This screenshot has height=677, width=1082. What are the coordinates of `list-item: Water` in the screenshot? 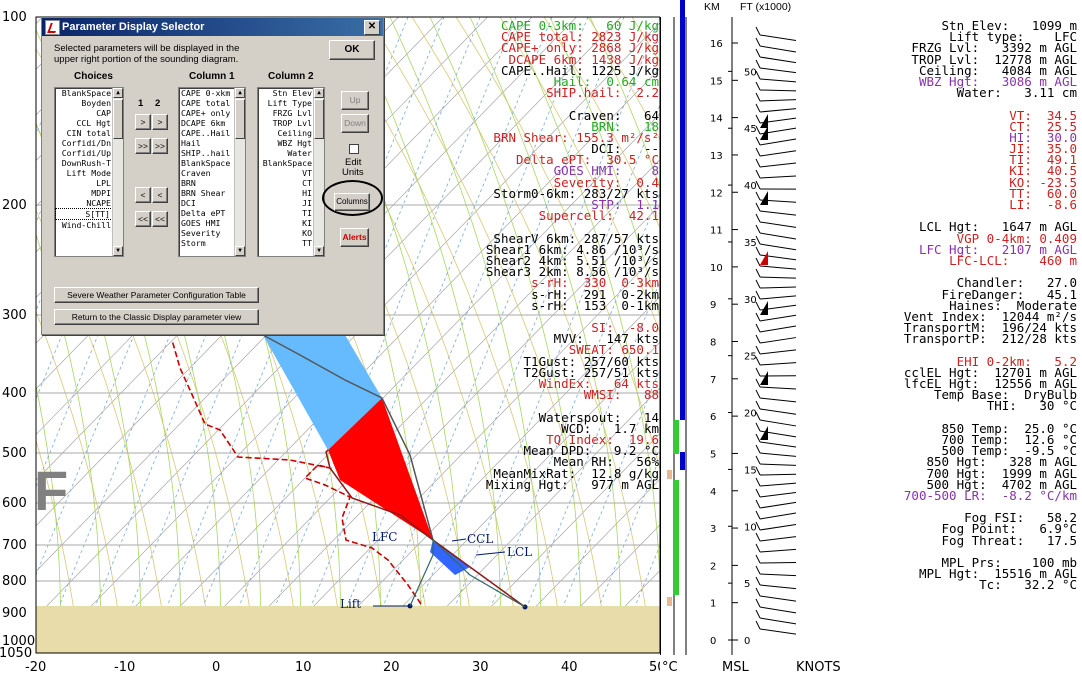 It's located at (299, 153).